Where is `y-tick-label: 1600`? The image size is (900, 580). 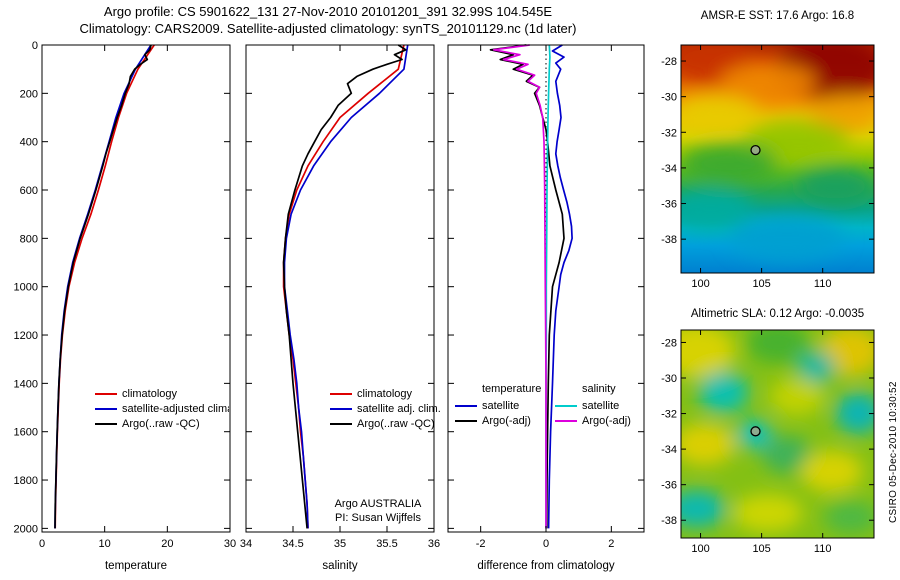
y-tick-label: 1600 is located at coordinates (26, 433).